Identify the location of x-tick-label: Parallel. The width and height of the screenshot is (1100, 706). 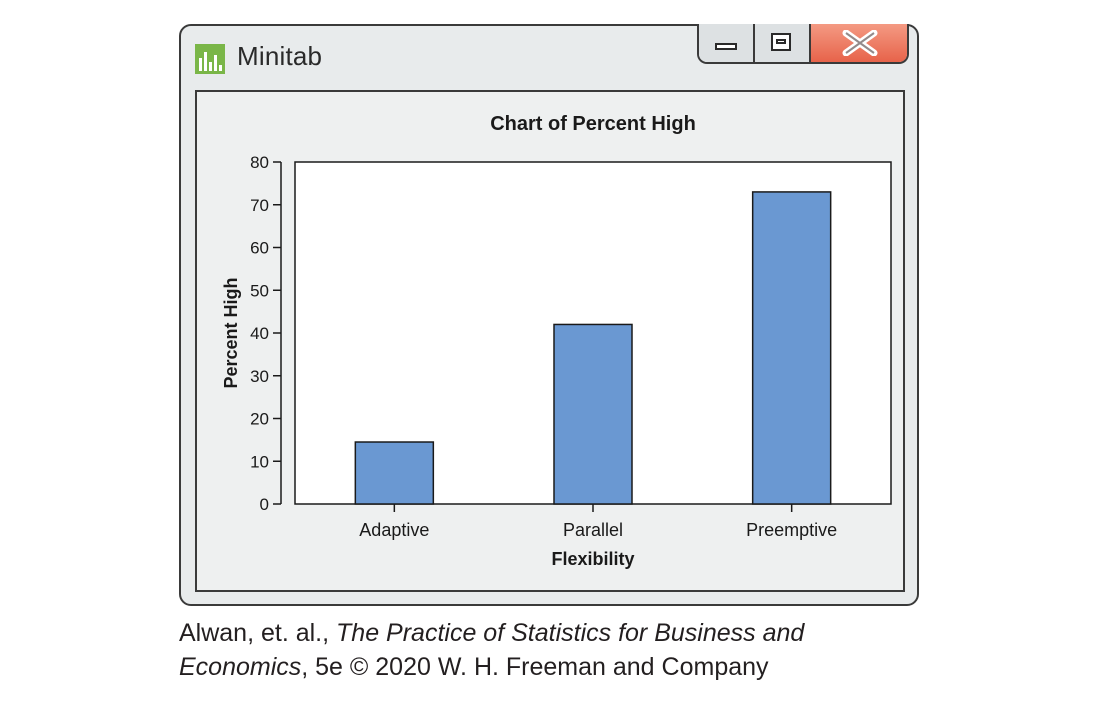
(593, 530).